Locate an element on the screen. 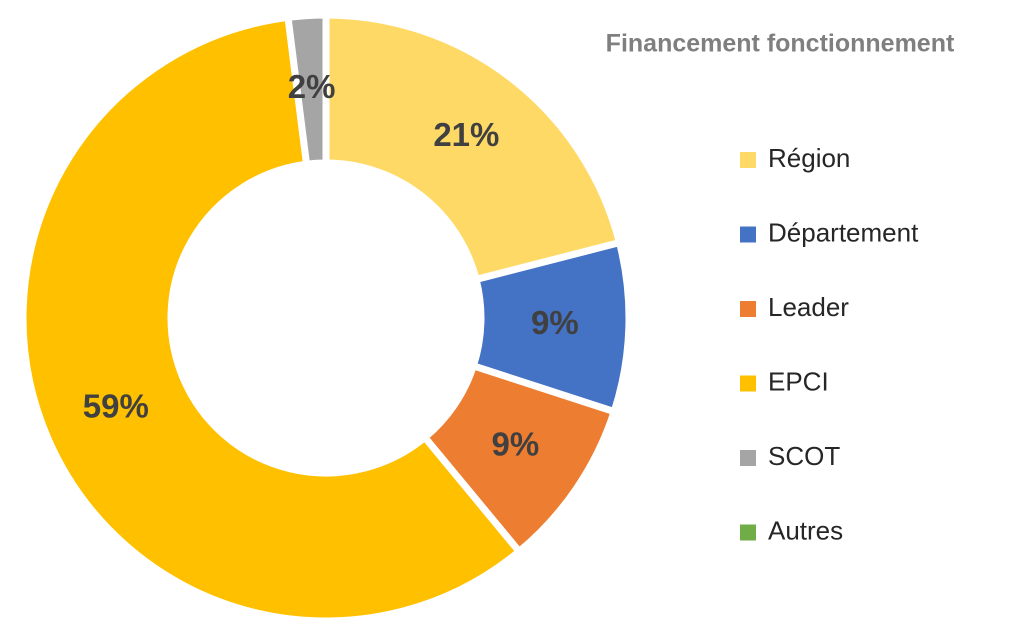 The height and width of the screenshot is (626, 1022). legend-label: SCOT is located at coordinates (804, 456).